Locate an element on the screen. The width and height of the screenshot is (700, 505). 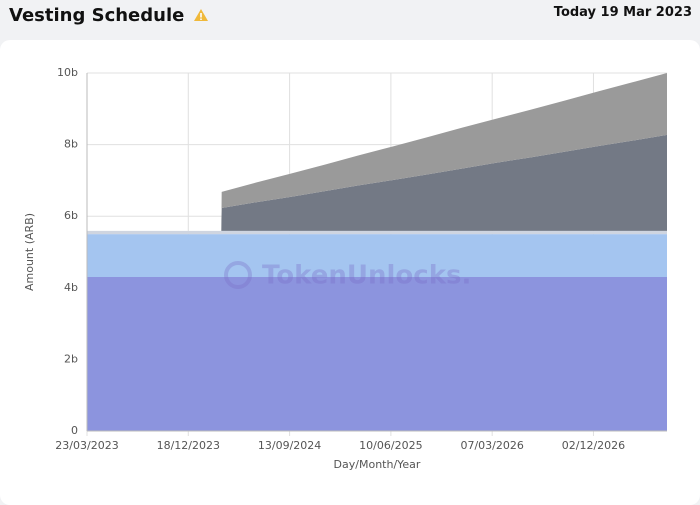
y-axis-label: Amount (ARB) is located at coordinates (29, 252).